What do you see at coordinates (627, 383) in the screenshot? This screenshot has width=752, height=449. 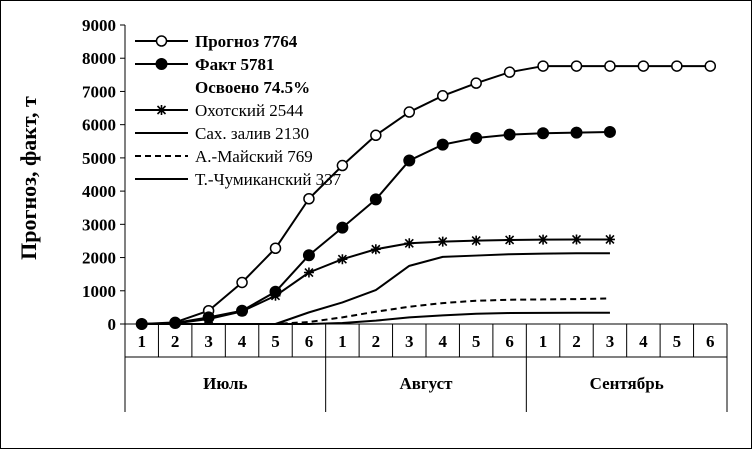 I see `group-label: Сентябрь` at bounding box center [627, 383].